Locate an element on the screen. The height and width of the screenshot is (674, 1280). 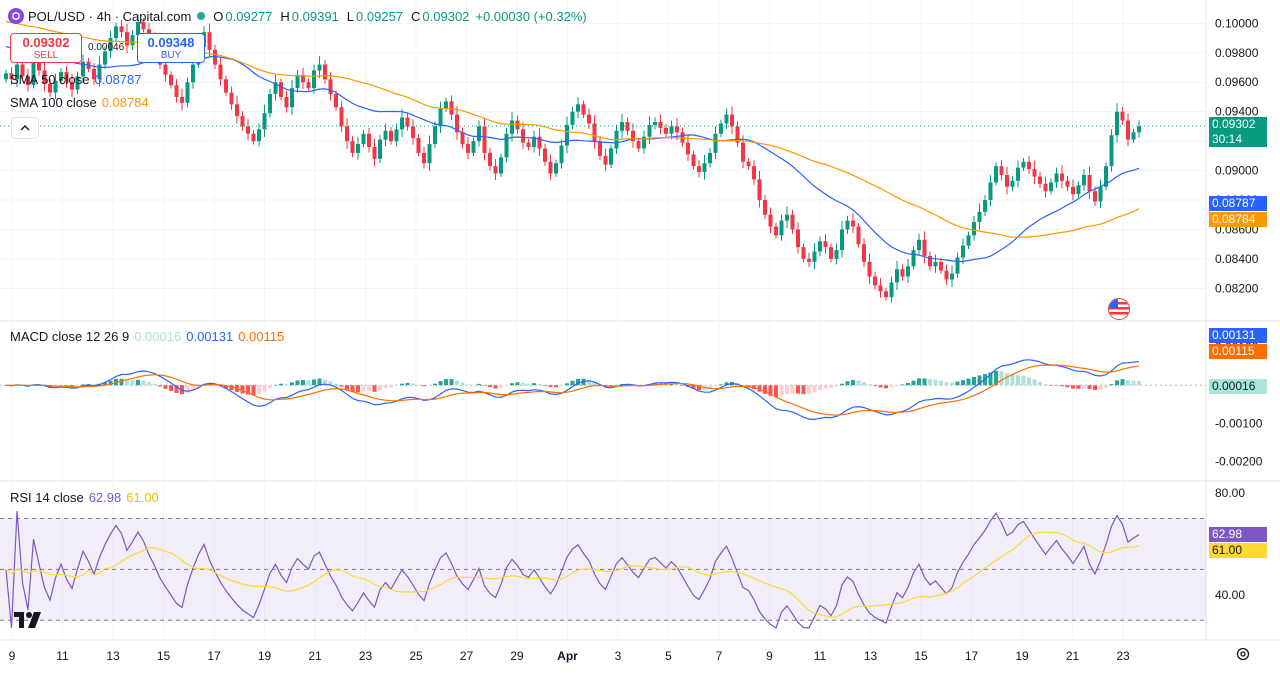
macd-legend: MACD close 12 26 9 0.00016 0.00131 0.00115 is located at coordinates (149, 336).